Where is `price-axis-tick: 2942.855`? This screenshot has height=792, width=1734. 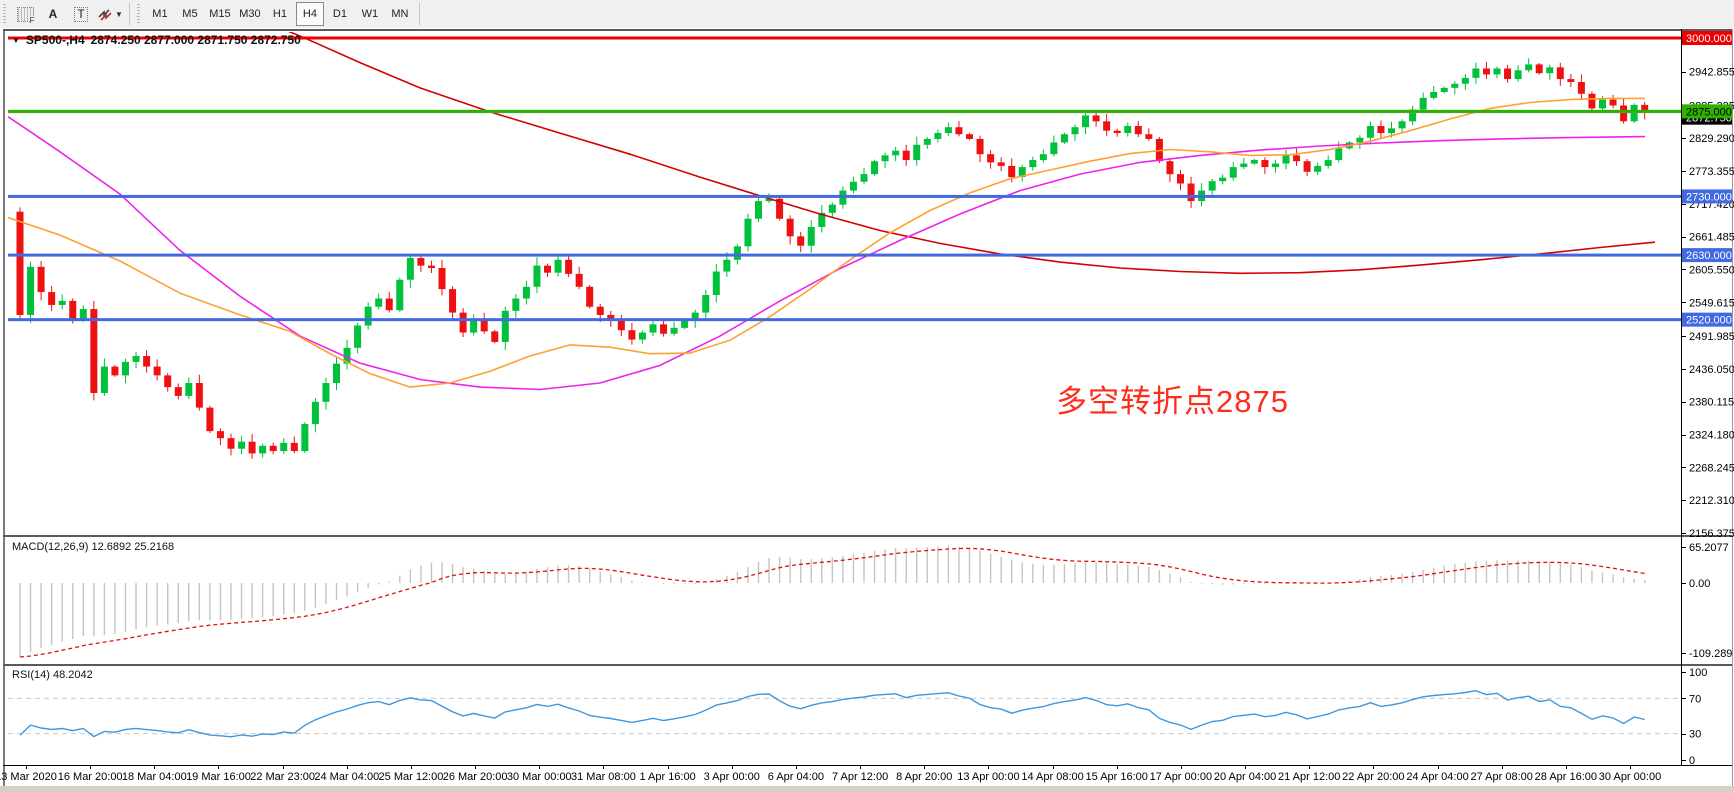
price-axis-tick: 2942.855 is located at coordinates (1711, 73).